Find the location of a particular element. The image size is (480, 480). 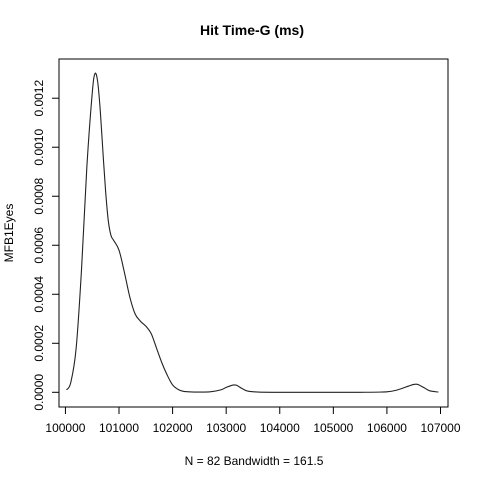

x-axis-label: N = 82 Bandwidth = 161.5 is located at coordinates (254, 461).